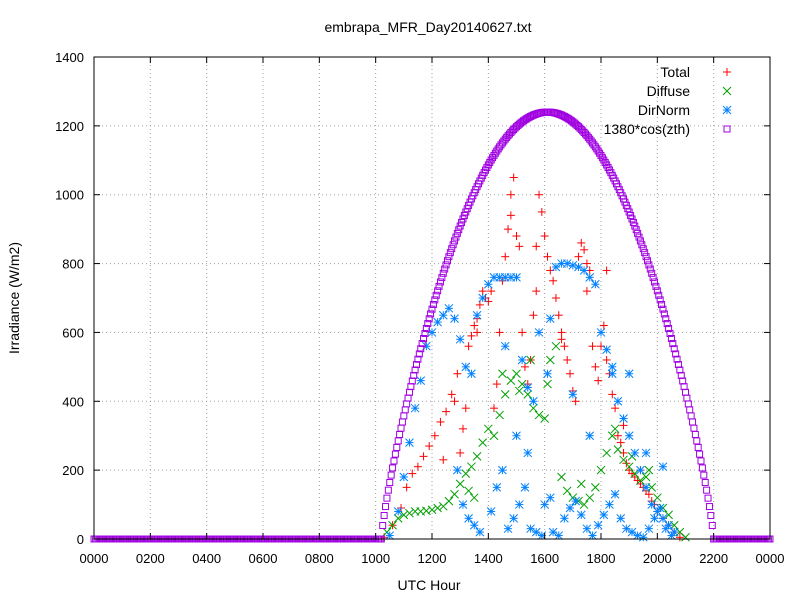 This screenshot has height=600, width=800. I want to click on x-tick-label: 0800, so click(319, 558).